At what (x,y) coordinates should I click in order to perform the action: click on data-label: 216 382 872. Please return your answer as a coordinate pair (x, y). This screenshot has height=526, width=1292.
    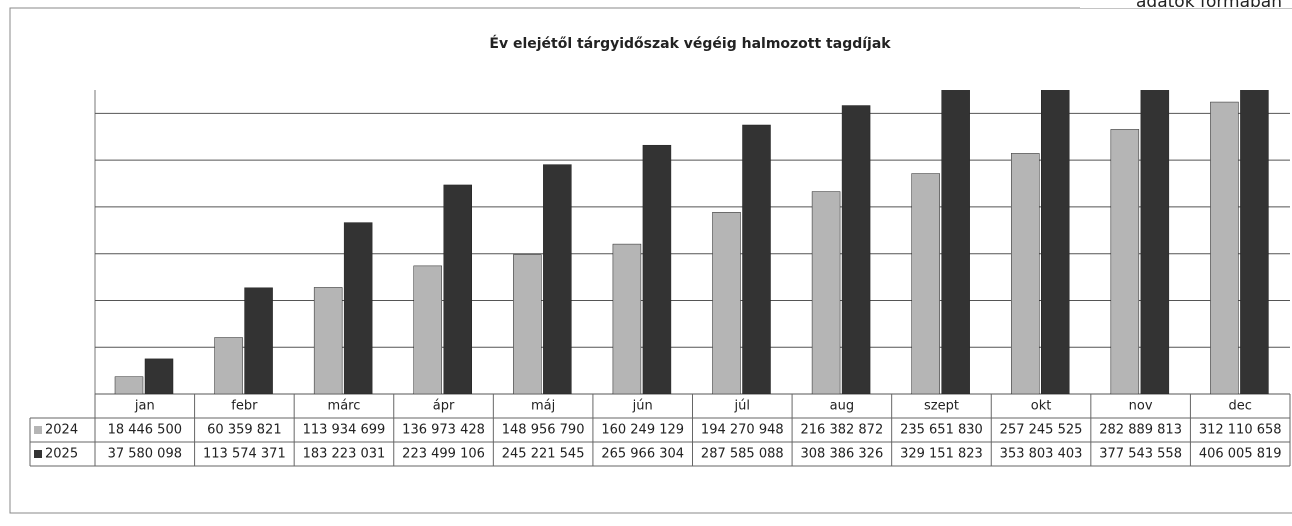
    Looking at the image, I should click on (842, 430).